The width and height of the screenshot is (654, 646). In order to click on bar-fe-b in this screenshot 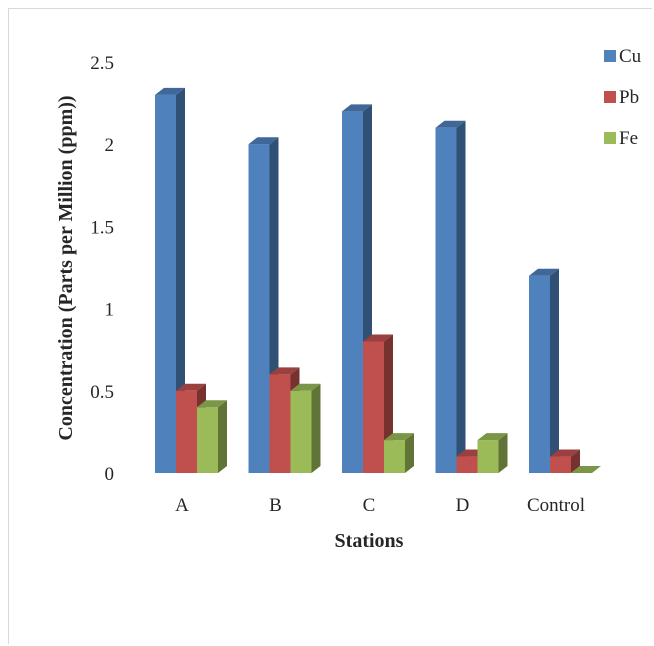, I will do `click(305, 428)`.